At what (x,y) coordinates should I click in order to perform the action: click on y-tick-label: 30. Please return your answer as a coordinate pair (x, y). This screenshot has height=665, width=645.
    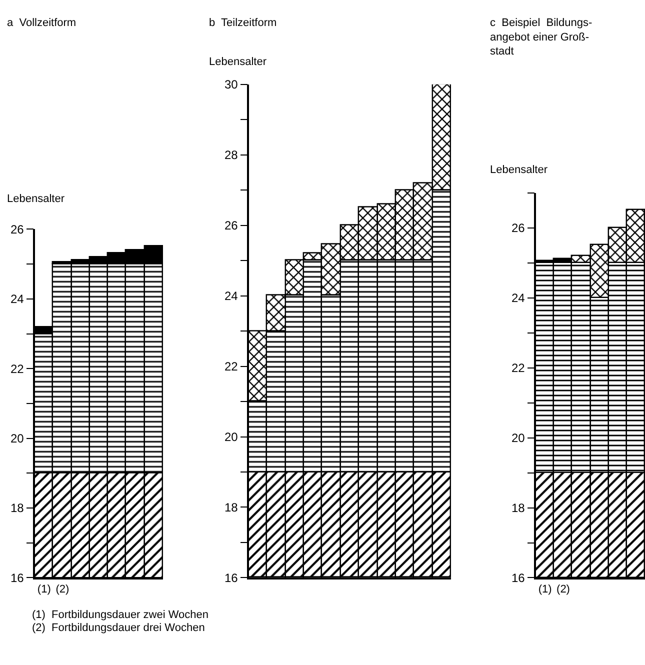
    Looking at the image, I should click on (231, 85).